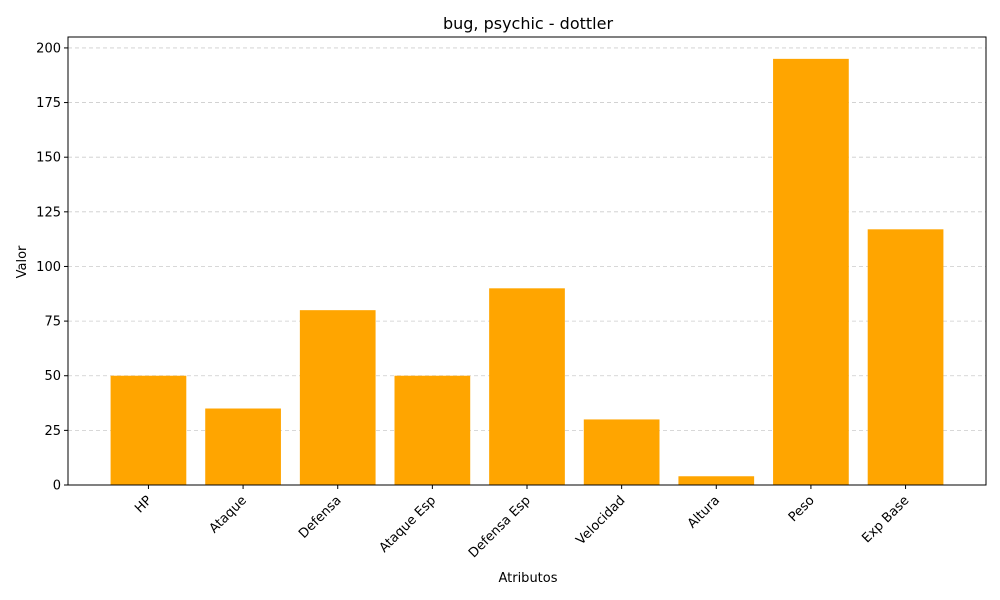 The width and height of the screenshot is (1000, 600). Describe the element at coordinates (48, 212) in the screenshot. I see `y-tick-label: 125` at that location.